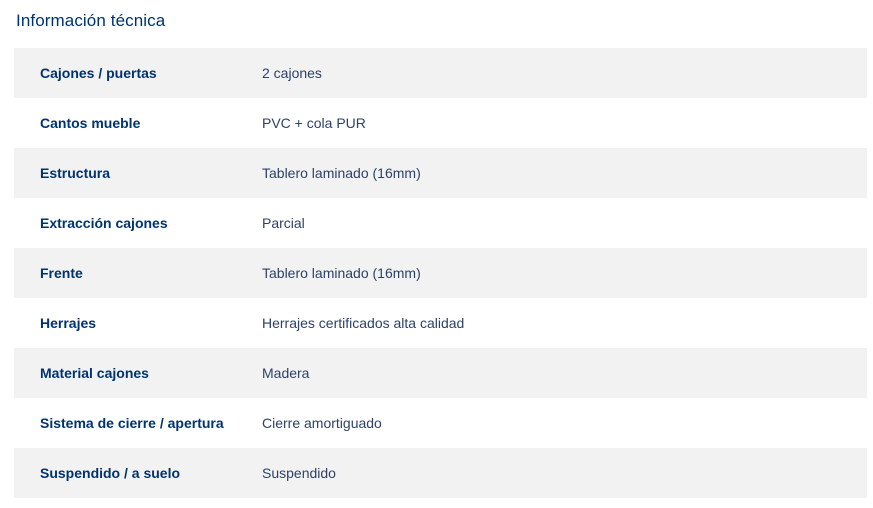  What do you see at coordinates (440, 473) in the screenshot?
I see `table-row: Suspendido / a suelo Suspendido` at bounding box center [440, 473].